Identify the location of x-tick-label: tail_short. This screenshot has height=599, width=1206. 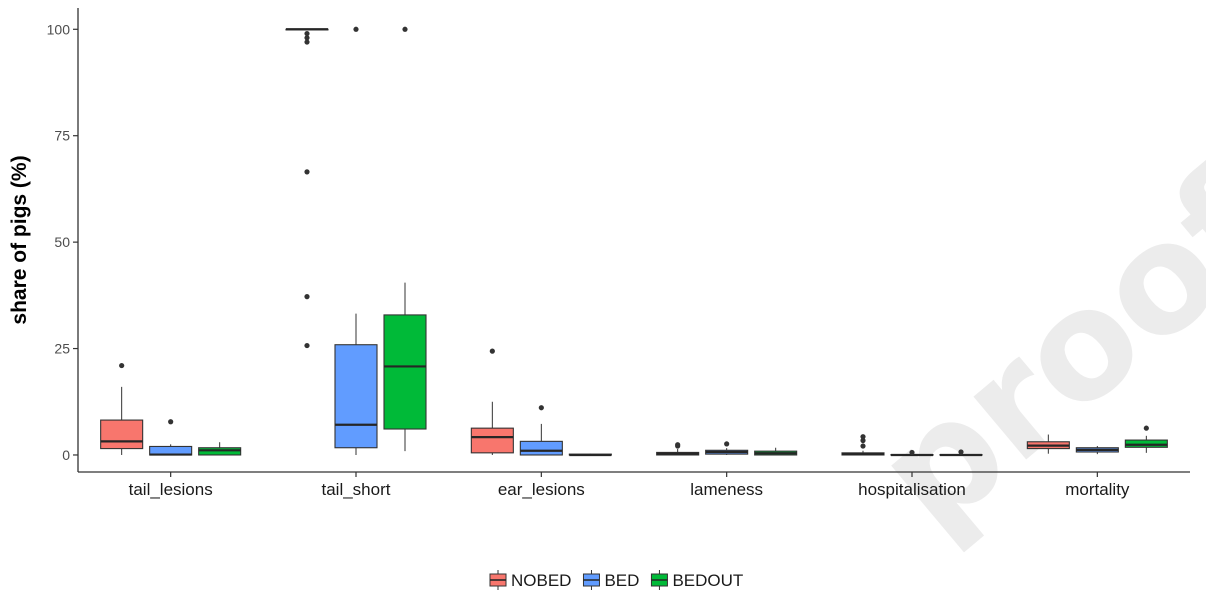
(356, 489).